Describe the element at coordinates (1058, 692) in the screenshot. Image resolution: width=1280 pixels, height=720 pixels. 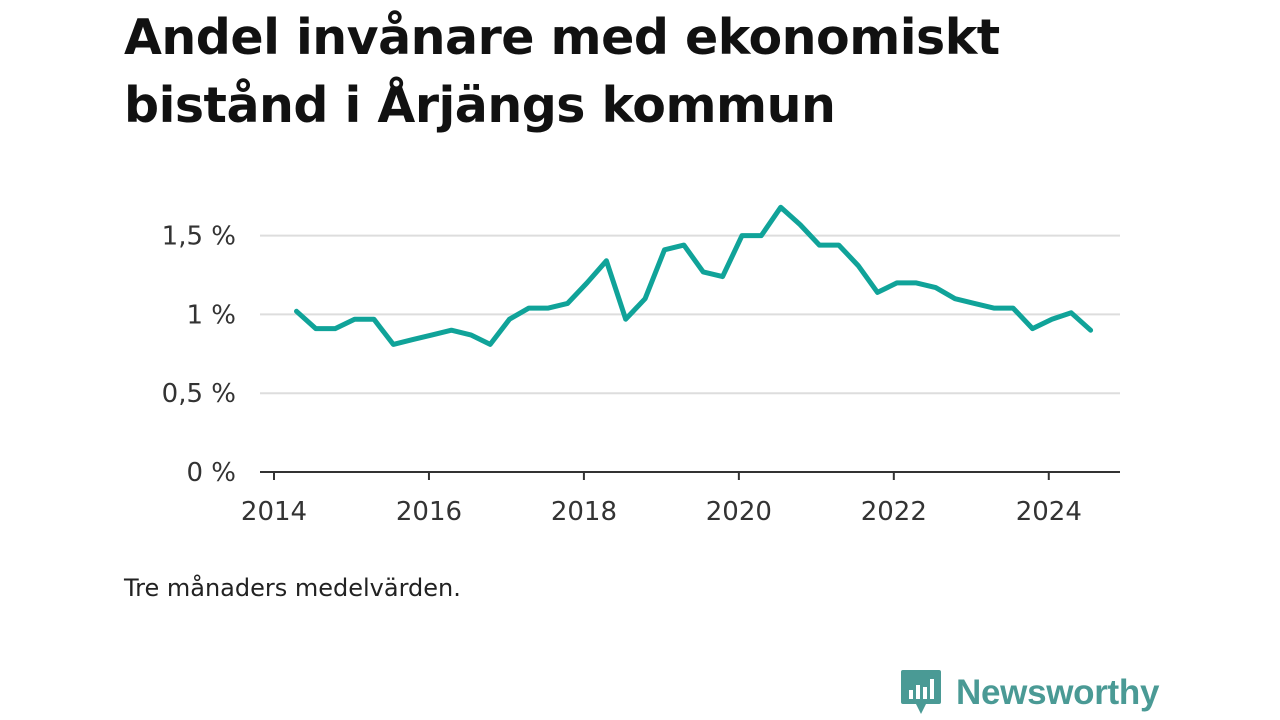
I see `brand-name: Newsworthy` at that location.